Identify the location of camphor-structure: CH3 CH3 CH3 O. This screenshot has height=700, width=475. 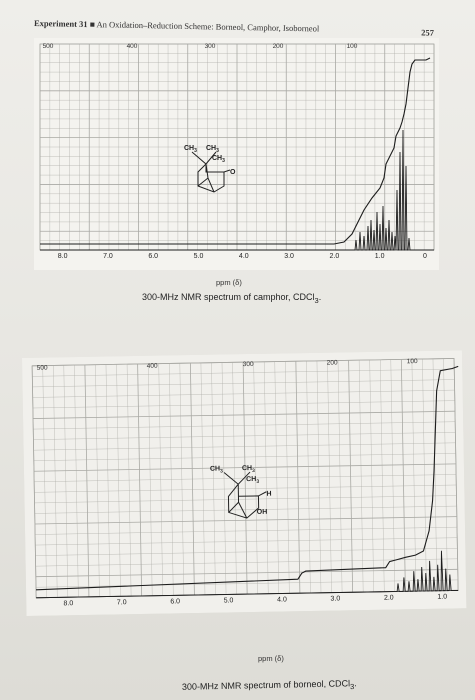
(210, 169).